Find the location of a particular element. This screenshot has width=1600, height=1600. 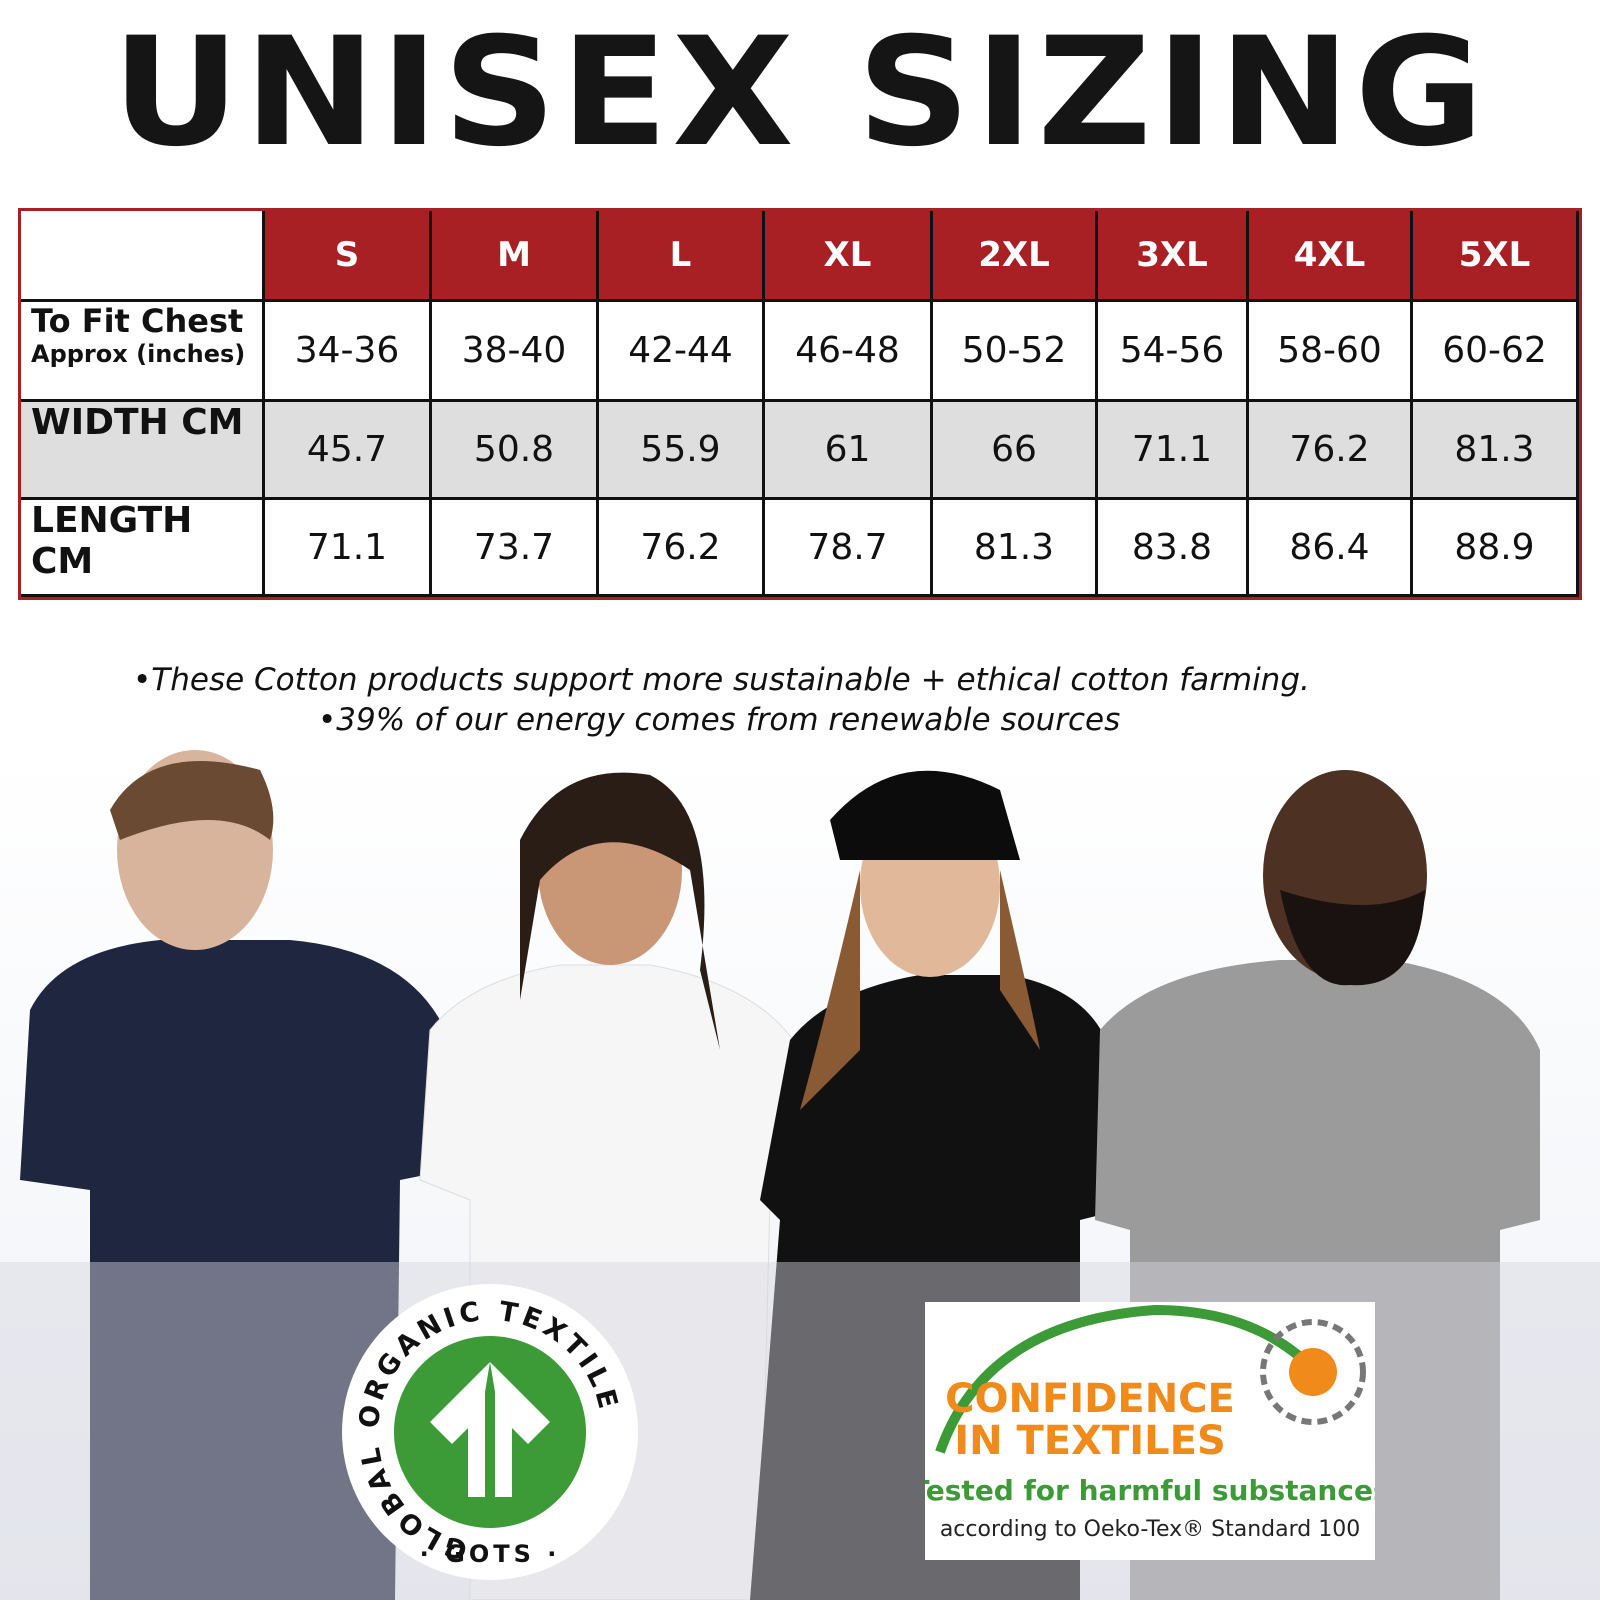

size-value: 86.4 is located at coordinates (1331, 548).